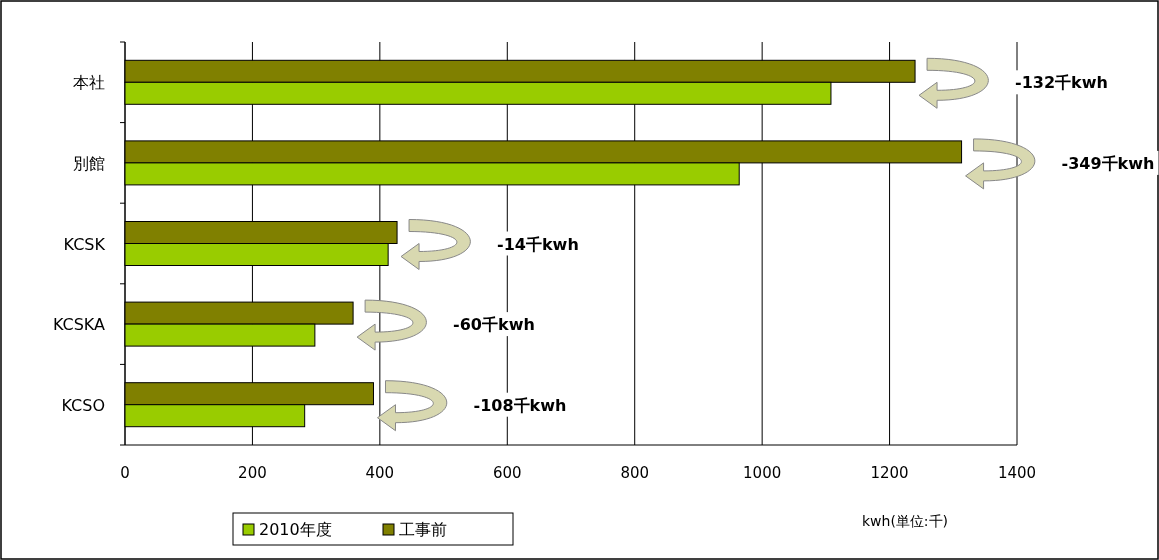  Describe the element at coordinates (125, 473) in the screenshot. I see `x-tick-label: 0` at that location.